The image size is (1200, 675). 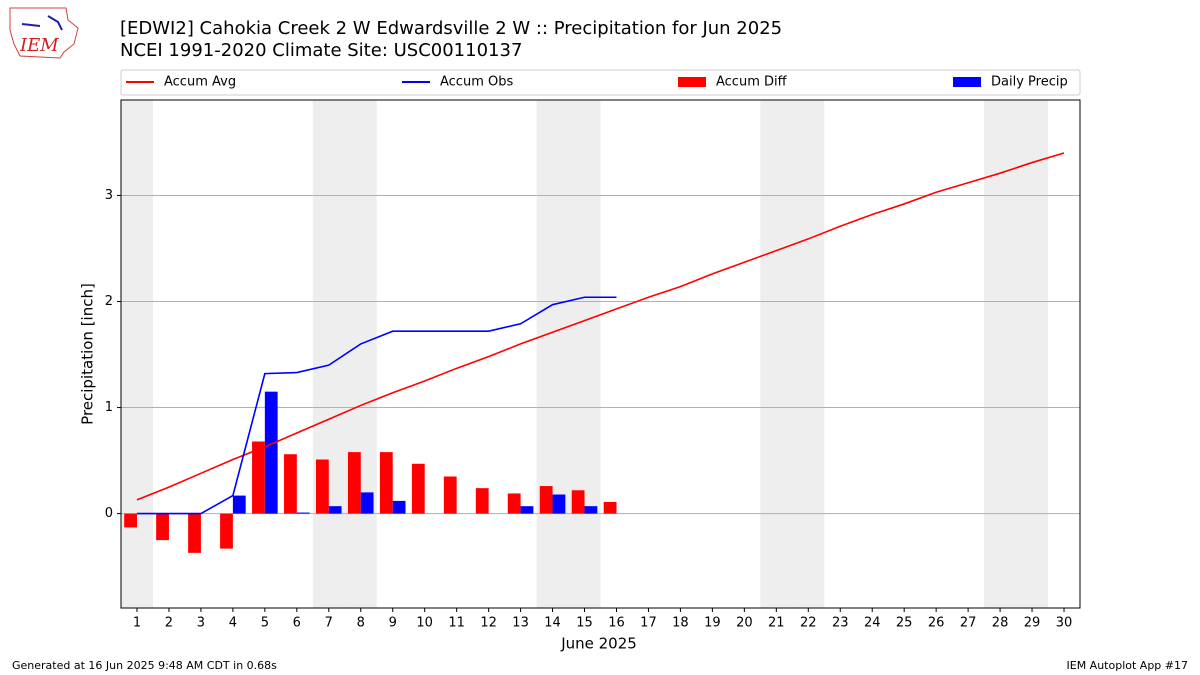 What do you see at coordinates (744, 623) in the screenshot?
I see `x-tick-label: 20` at bounding box center [744, 623].